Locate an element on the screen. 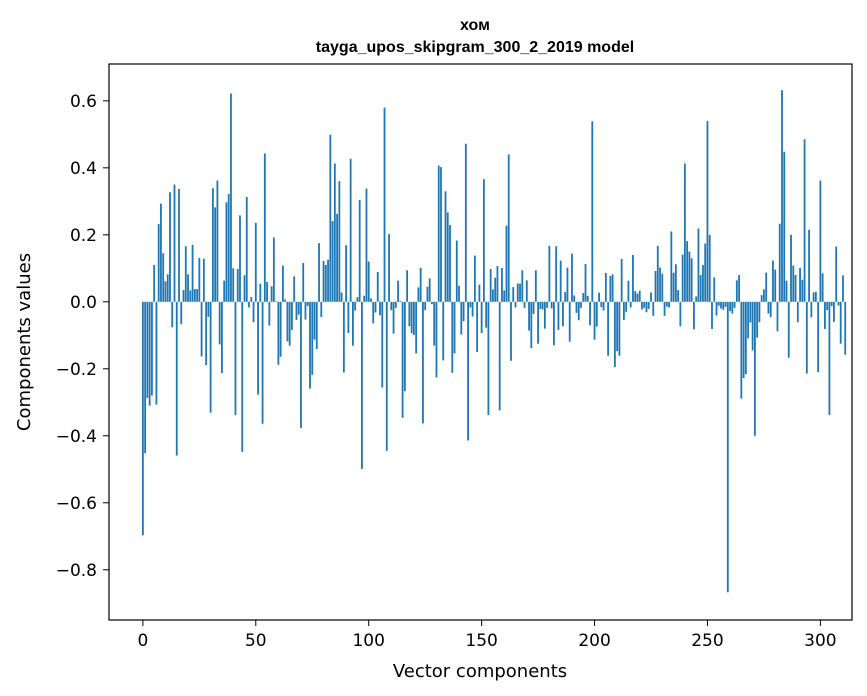 The width and height of the screenshot is (867, 696). y-axis-ticks: −0.8 −0.6 −0.4 −0.2 0.0 0.2 0.4 0.6 is located at coordinates (82, 336).